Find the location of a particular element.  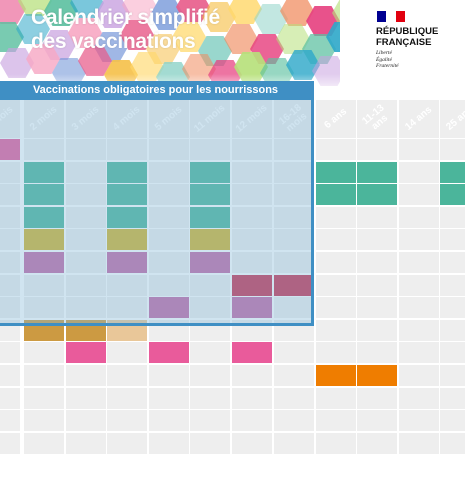

page-title: Calendrier simplifié des vaccinations is located at coordinates (125, 30).